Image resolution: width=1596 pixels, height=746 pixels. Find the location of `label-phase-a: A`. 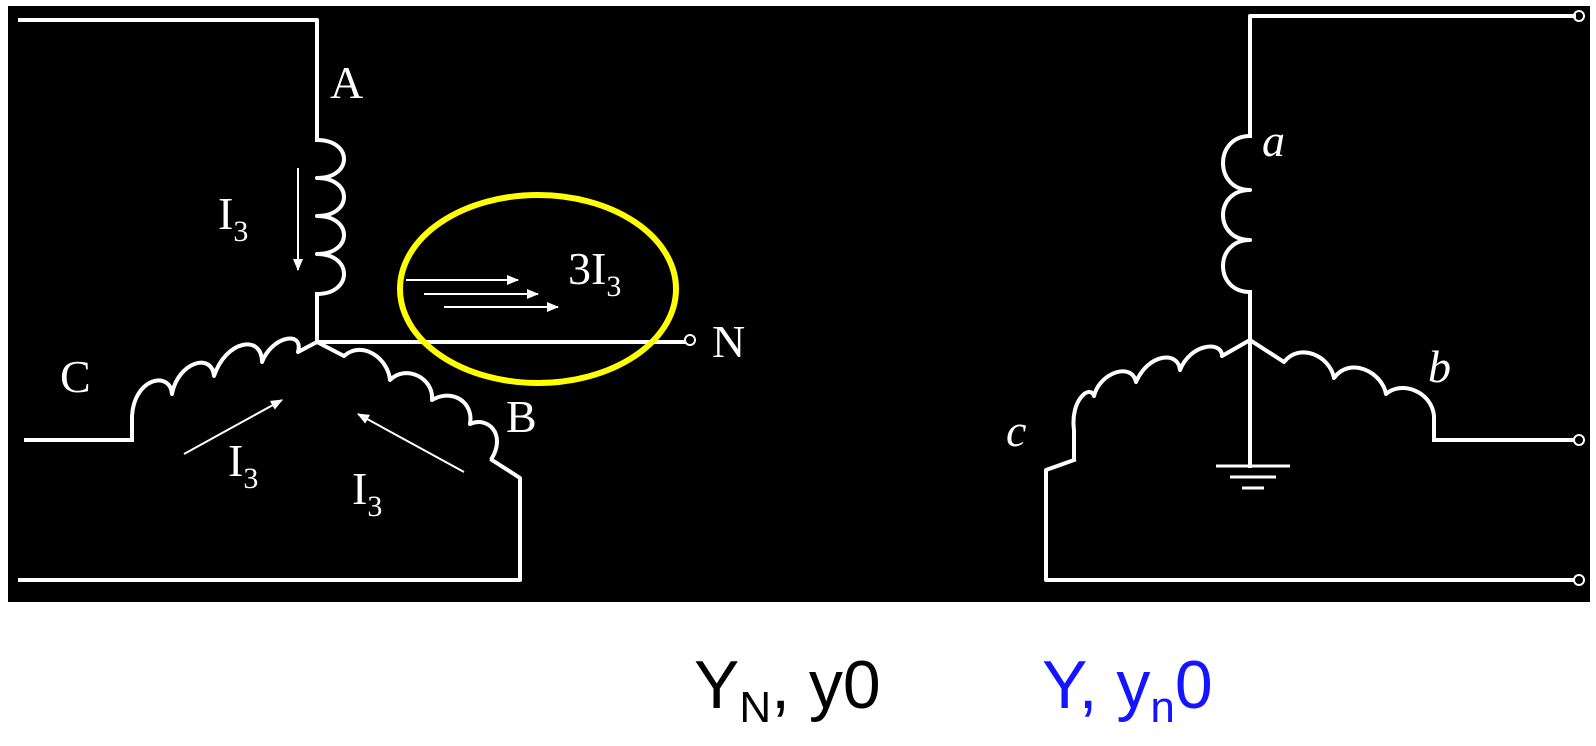

label-phase-a: A is located at coordinates (346, 82).